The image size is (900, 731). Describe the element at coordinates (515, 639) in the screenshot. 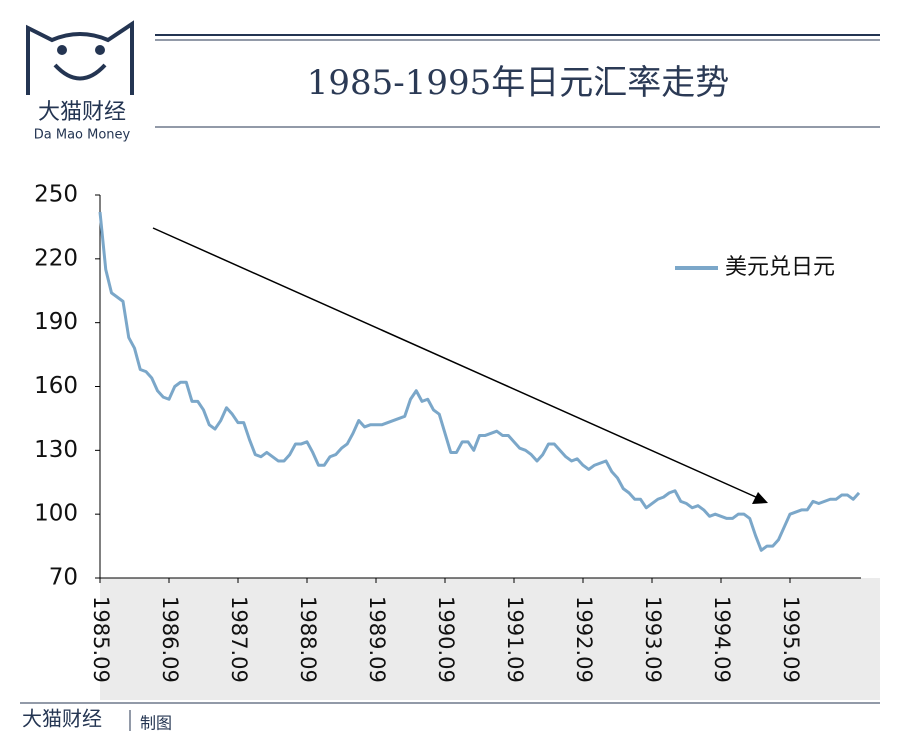

I see `x-tick-label: 1991.09` at that location.